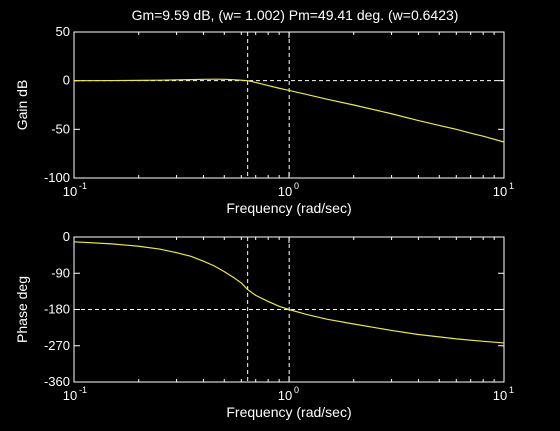 Image resolution: width=560 pixels, height=431 pixels. I want to click on gain-y-tick-label: 0, so click(66, 80).